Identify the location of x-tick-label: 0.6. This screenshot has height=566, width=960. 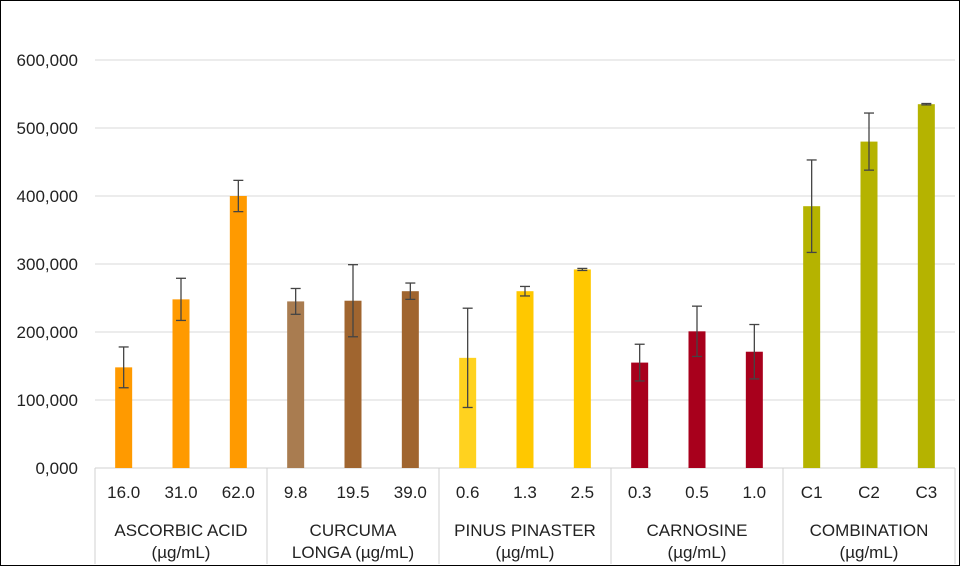
(468, 492).